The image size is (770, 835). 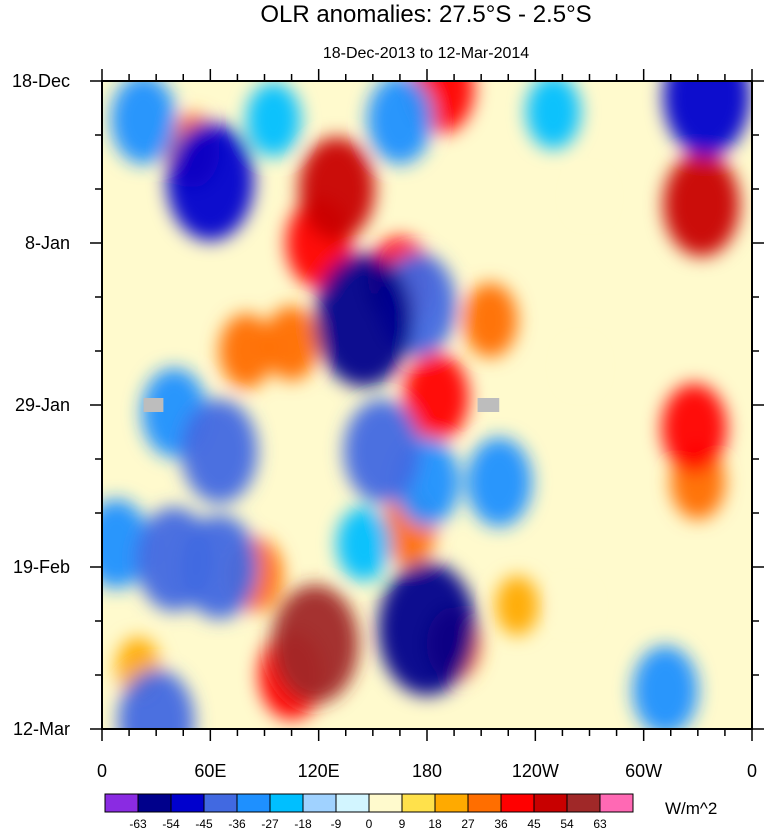 What do you see at coordinates (402, 823) in the screenshot?
I see `colorbar-label: 9` at bounding box center [402, 823].